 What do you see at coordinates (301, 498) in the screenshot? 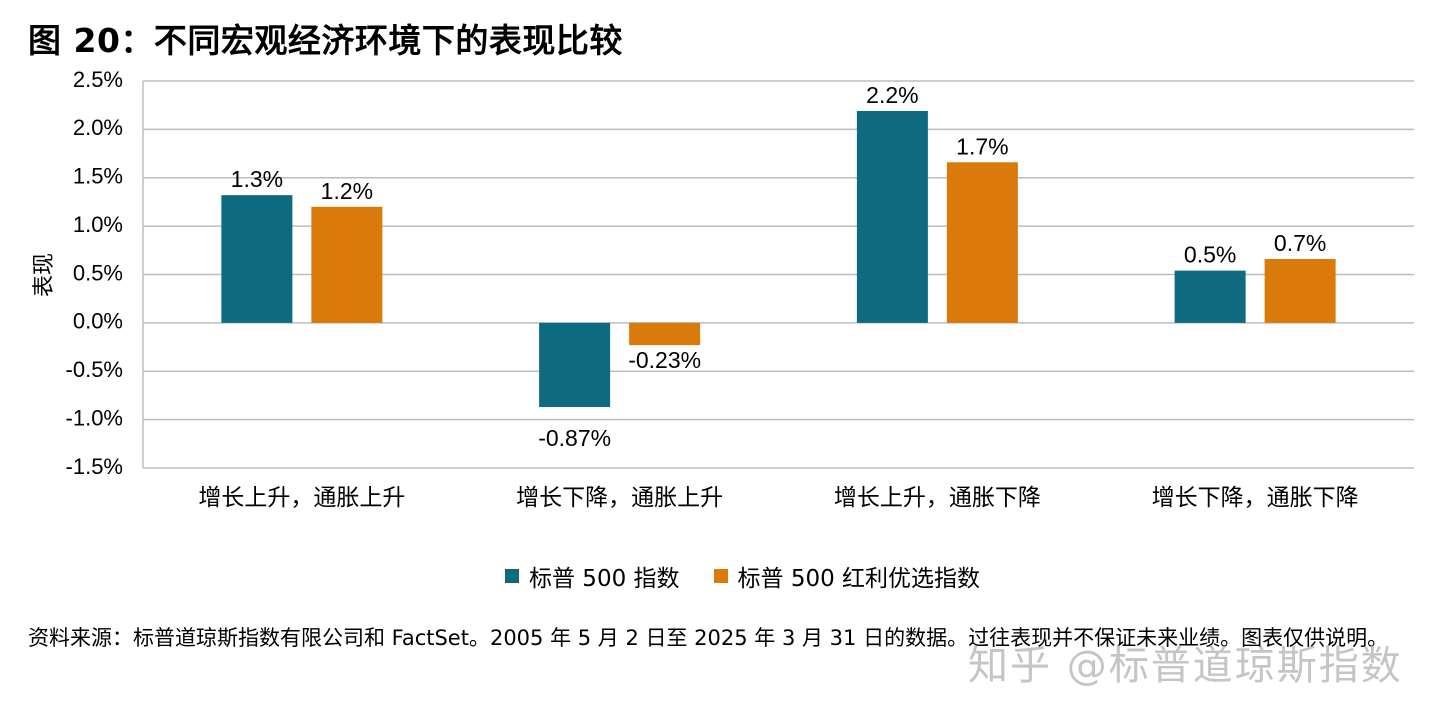
I see `x-category-label: 增长上升，通胀上升` at bounding box center [301, 498].